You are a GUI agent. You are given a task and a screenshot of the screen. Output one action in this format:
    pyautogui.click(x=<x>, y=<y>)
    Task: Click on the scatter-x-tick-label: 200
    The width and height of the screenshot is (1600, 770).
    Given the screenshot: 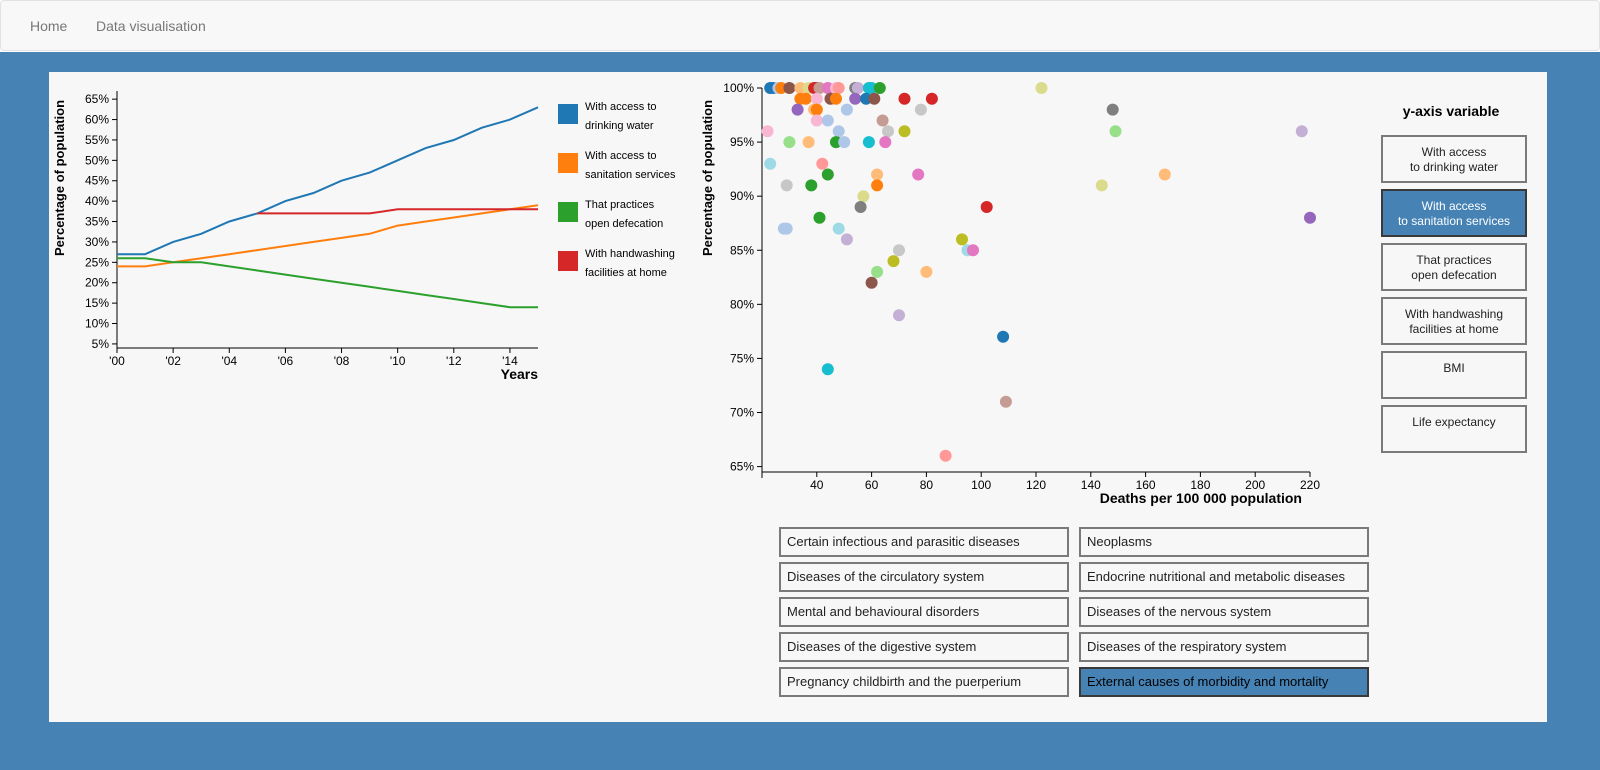 What is the action you would take?
    pyautogui.click(x=1255, y=485)
    